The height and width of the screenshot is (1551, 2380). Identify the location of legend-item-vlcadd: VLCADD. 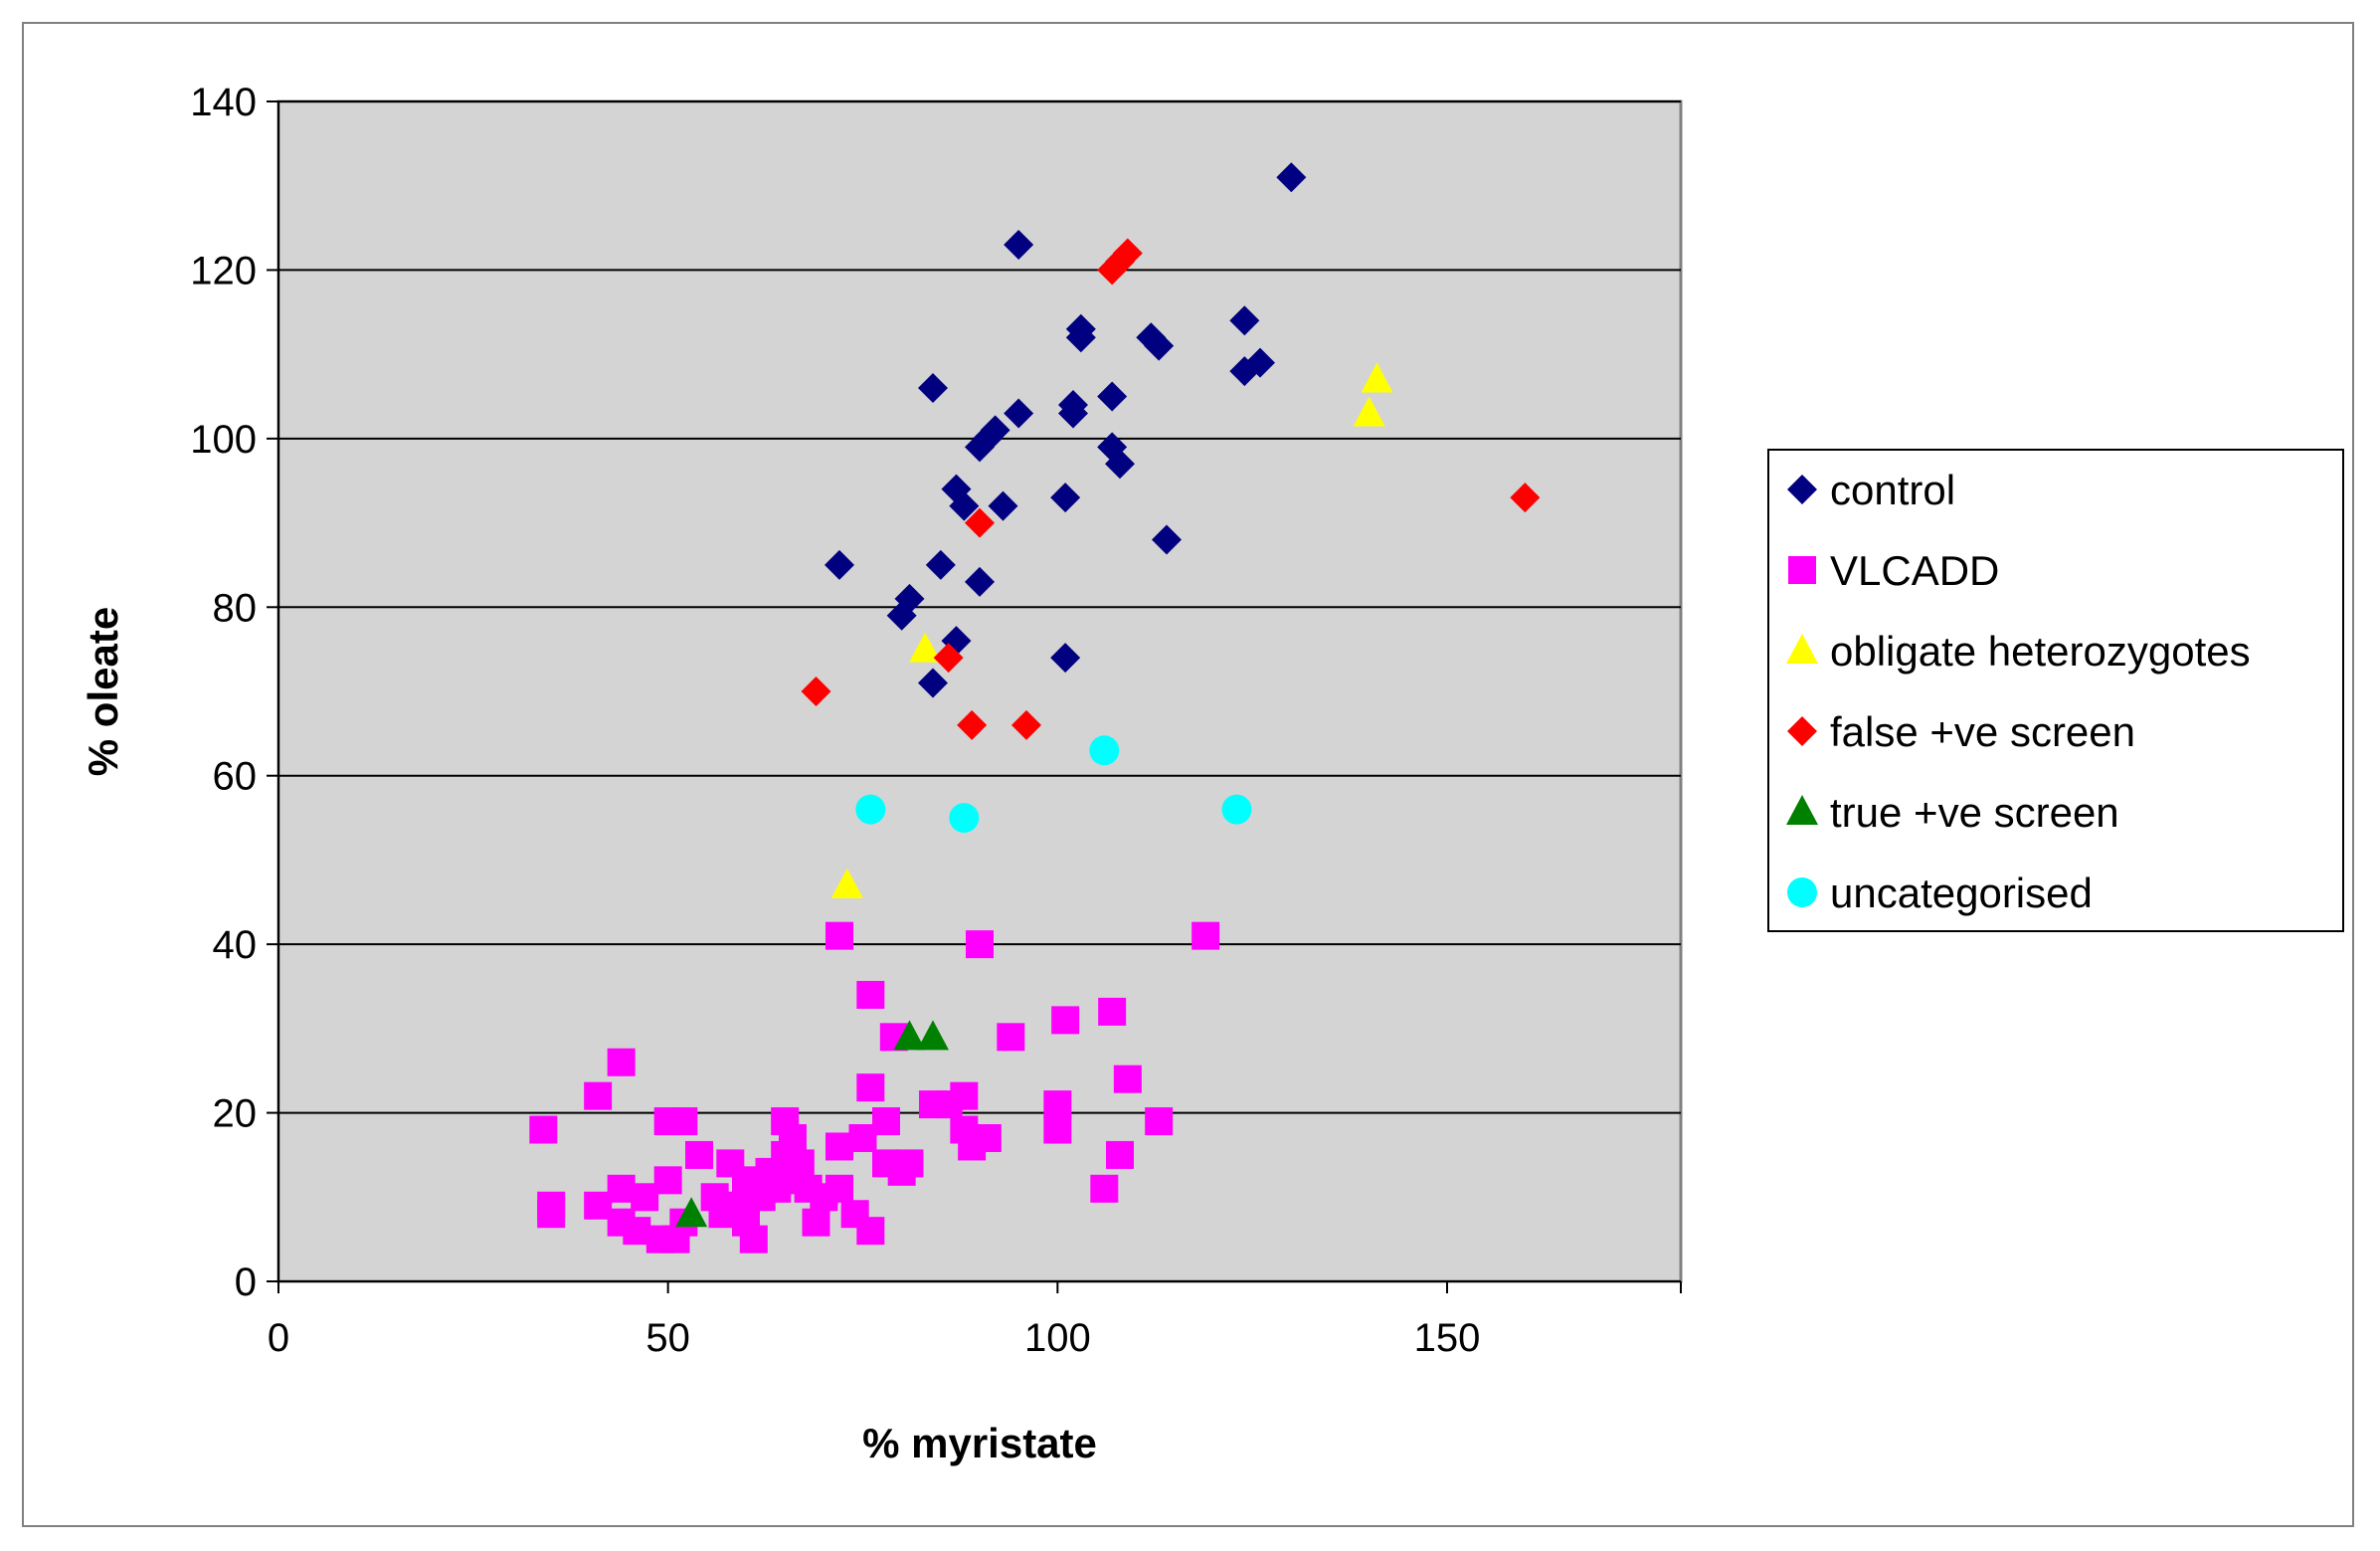
(1893, 570).